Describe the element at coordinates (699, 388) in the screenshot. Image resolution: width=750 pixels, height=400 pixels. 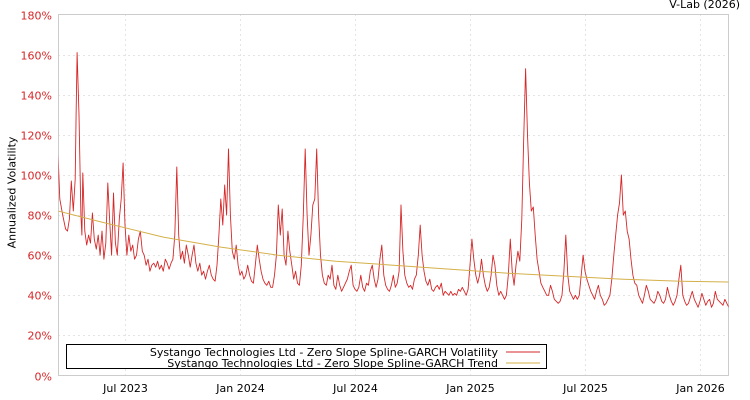
I see `x-tick-label: Jan 2026` at that location.